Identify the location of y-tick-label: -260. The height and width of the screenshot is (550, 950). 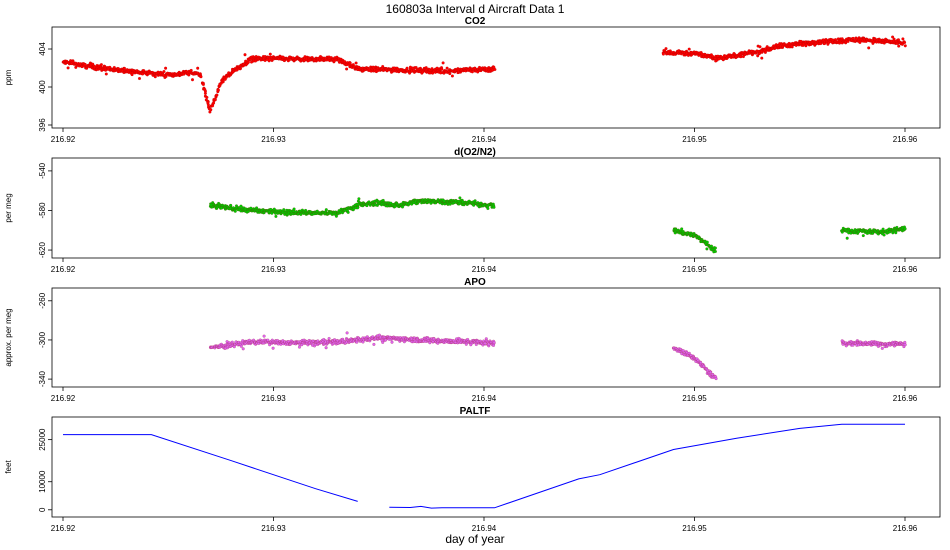
(42, 300).